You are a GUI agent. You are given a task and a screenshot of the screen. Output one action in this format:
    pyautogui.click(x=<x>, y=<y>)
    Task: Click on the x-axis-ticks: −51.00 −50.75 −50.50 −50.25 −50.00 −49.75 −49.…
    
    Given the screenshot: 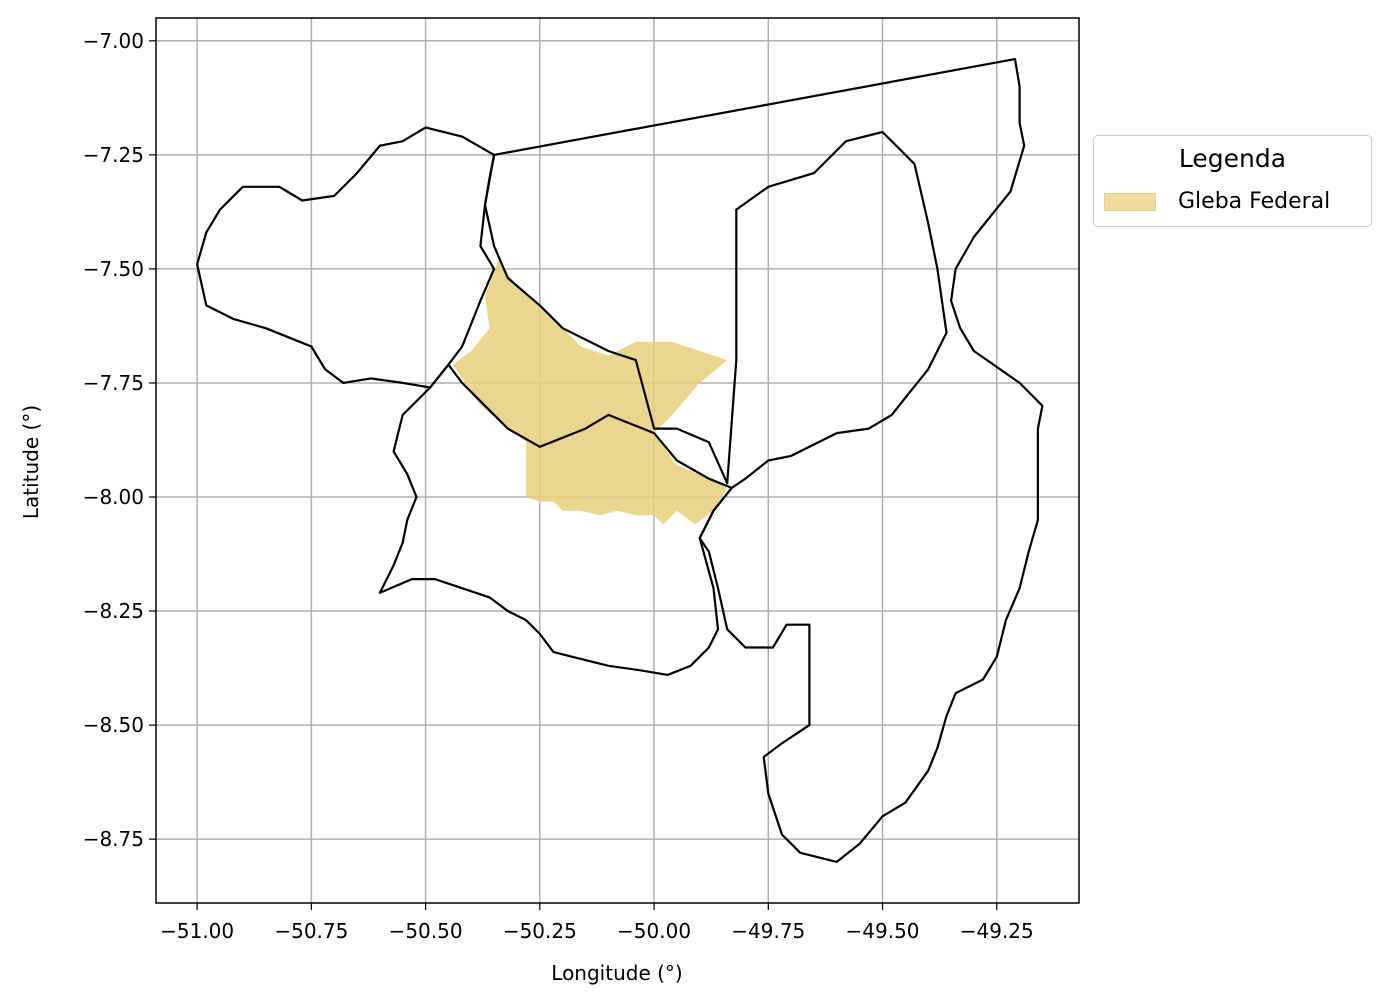 What is the action you would take?
    pyautogui.click(x=597, y=923)
    